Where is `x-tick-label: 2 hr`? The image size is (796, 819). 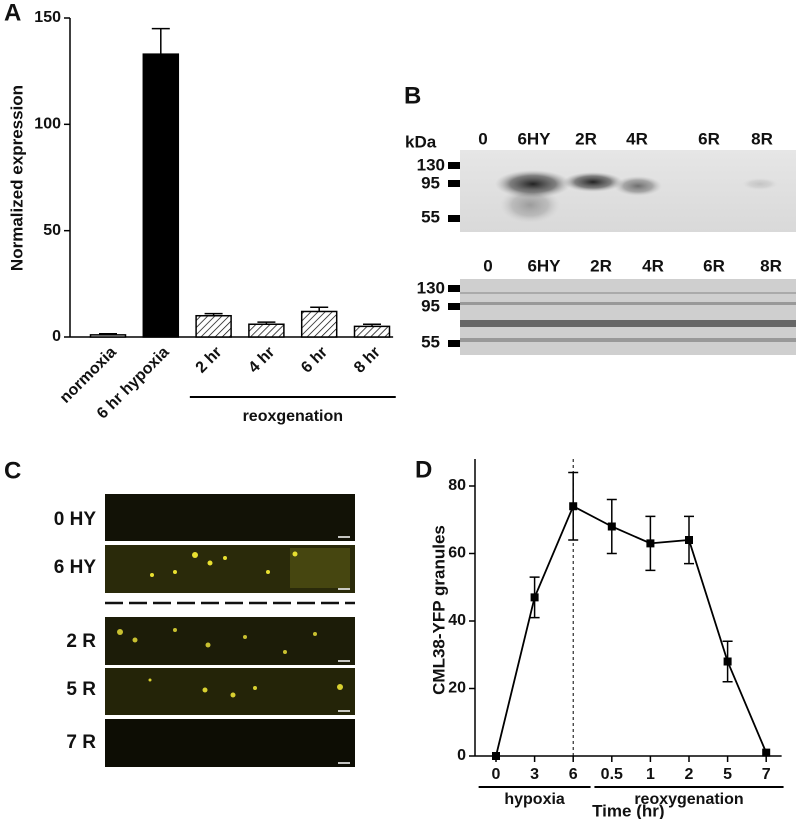 x-tick-label: 2 hr is located at coordinates (209, 360).